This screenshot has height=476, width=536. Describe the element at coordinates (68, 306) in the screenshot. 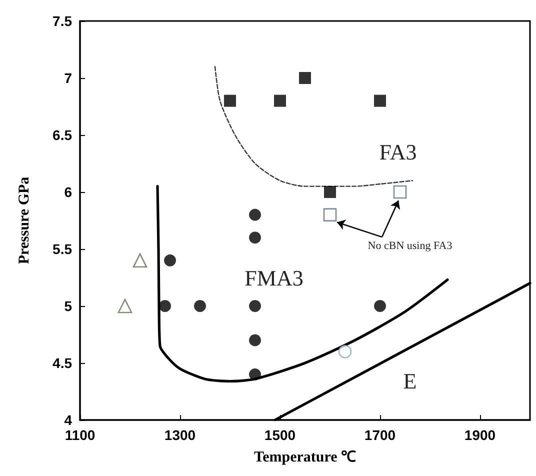

I see `y-tick-label: 5` at that location.